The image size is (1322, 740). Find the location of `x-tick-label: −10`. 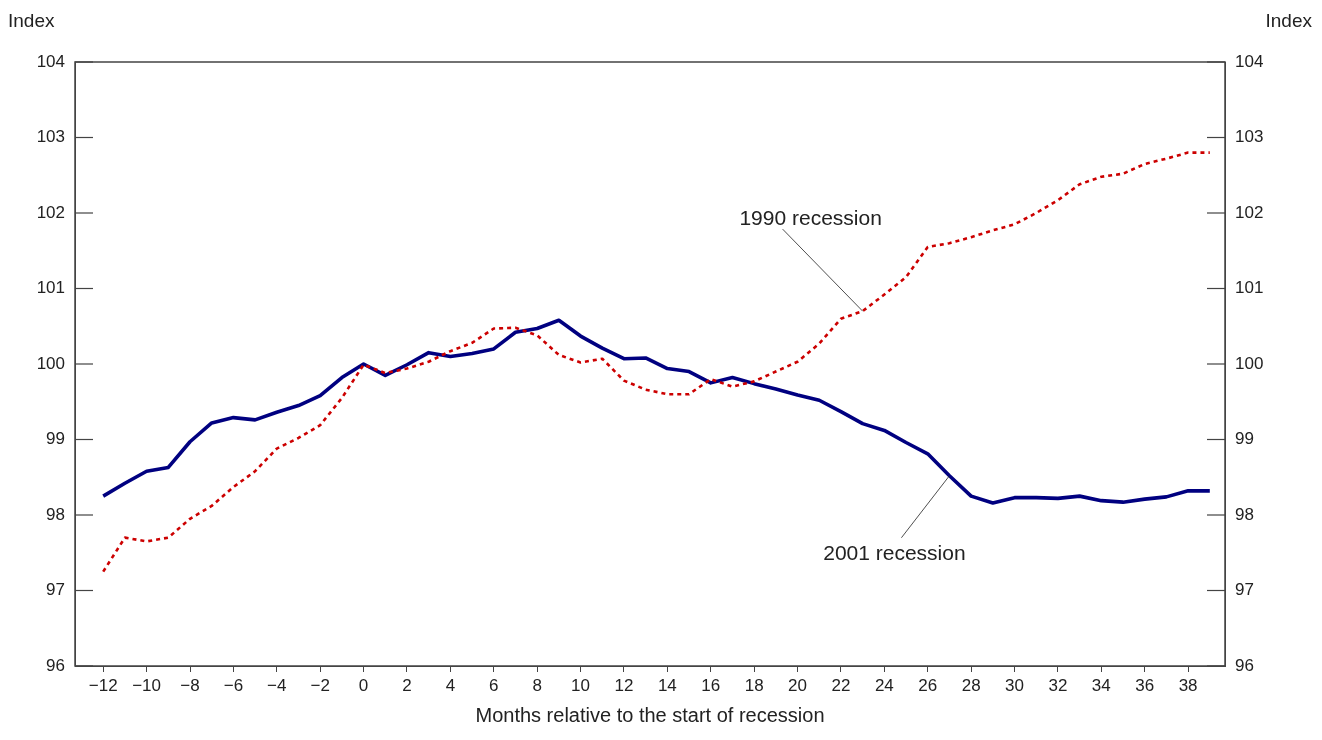

x-tick-label: −10 is located at coordinates (147, 685).